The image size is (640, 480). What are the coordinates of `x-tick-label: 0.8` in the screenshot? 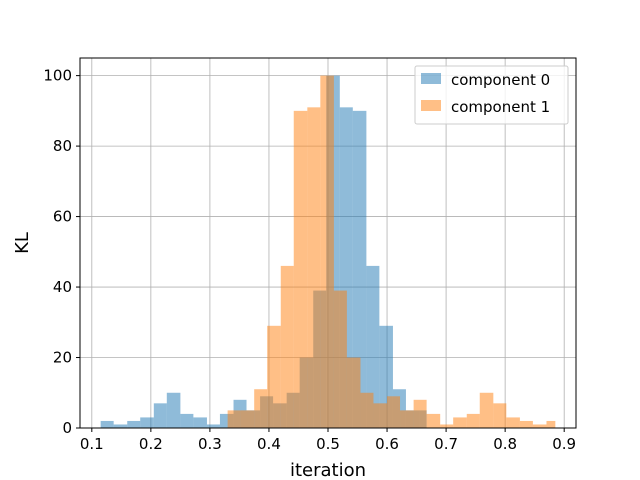 It's located at (505, 444).